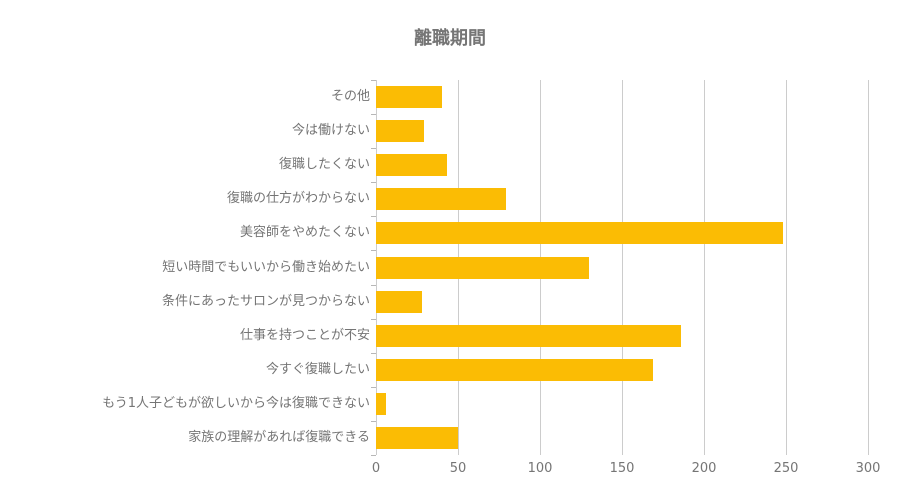  I want to click on x-tick-label: 50, so click(458, 468).